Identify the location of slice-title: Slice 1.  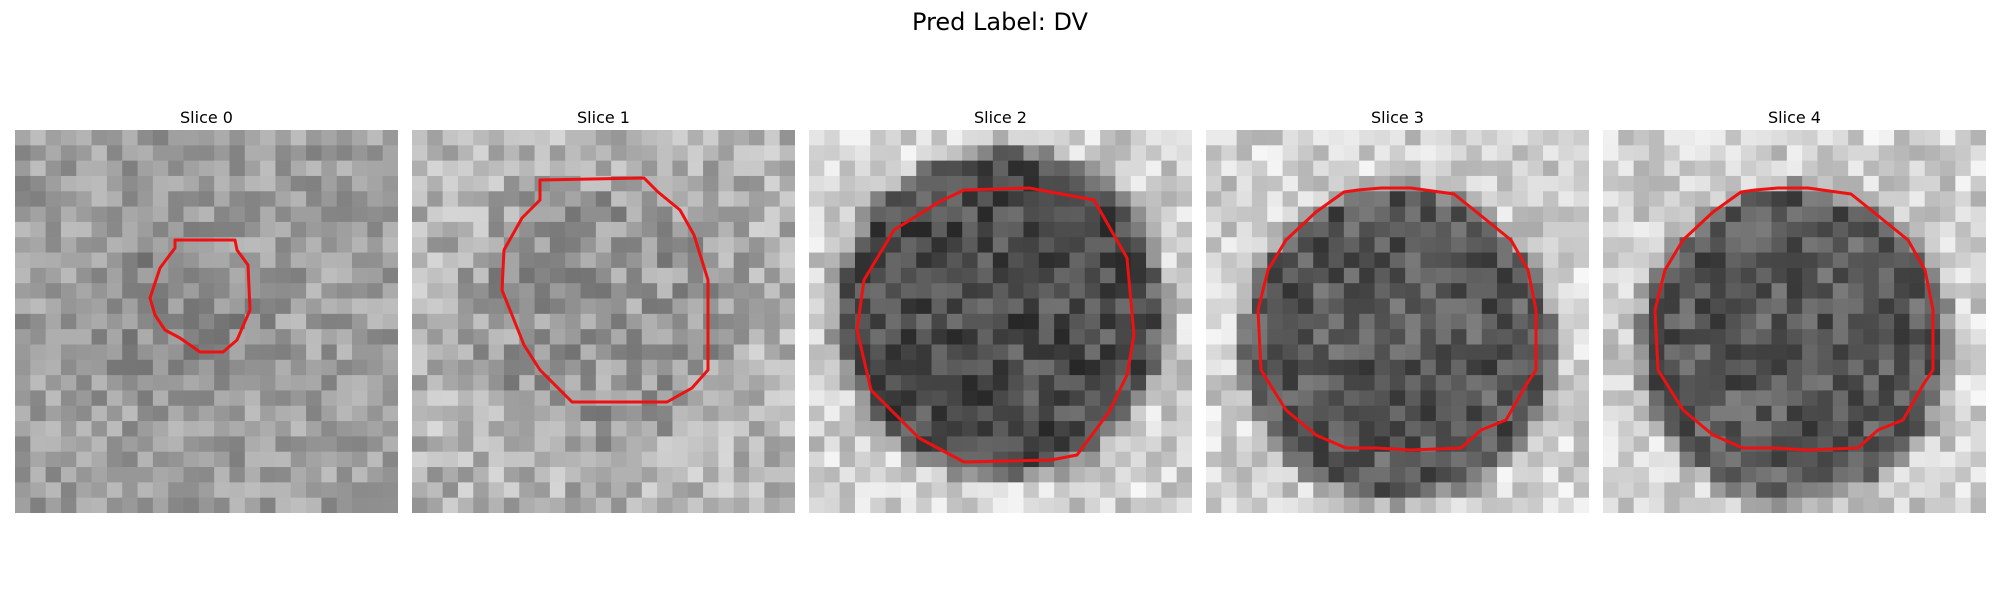
(603, 117).